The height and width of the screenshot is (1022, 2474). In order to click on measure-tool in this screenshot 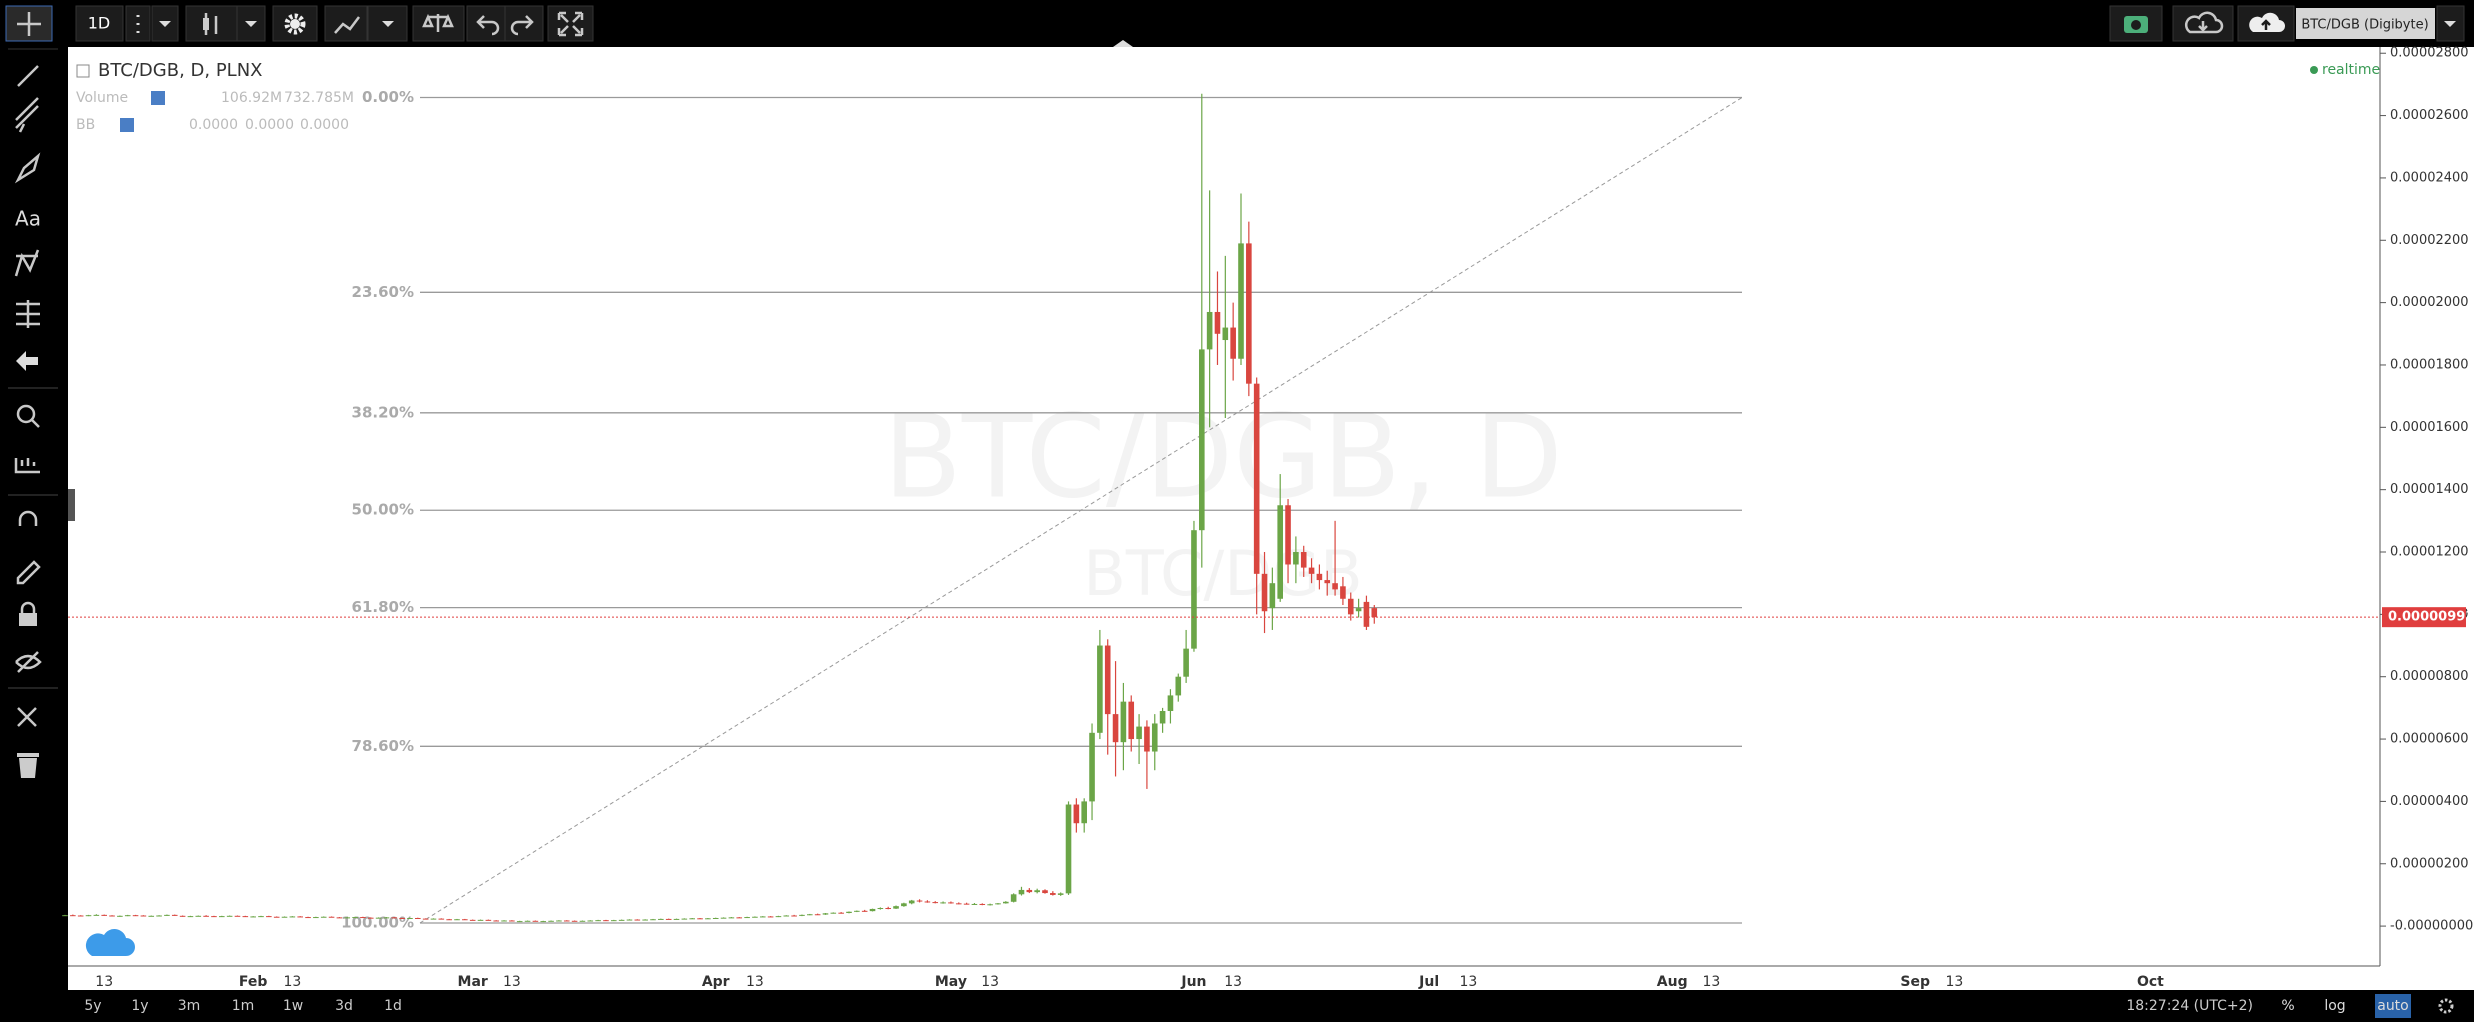, I will do `click(27, 466)`.